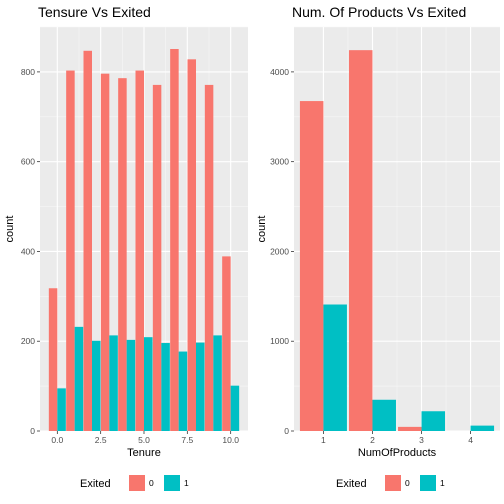  Describe the element at coordinates (28, 72) in the screenshot. I see `y-tick-label: 800` at that location.